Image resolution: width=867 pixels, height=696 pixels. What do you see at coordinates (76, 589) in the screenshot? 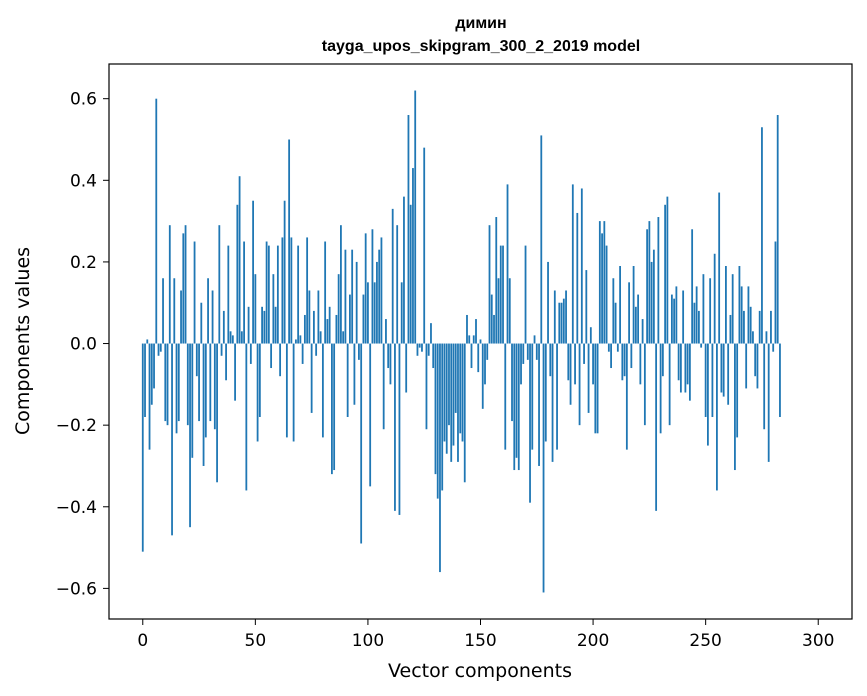
I see `y-tick-label: −0.6` at bounding box center [76, 589].